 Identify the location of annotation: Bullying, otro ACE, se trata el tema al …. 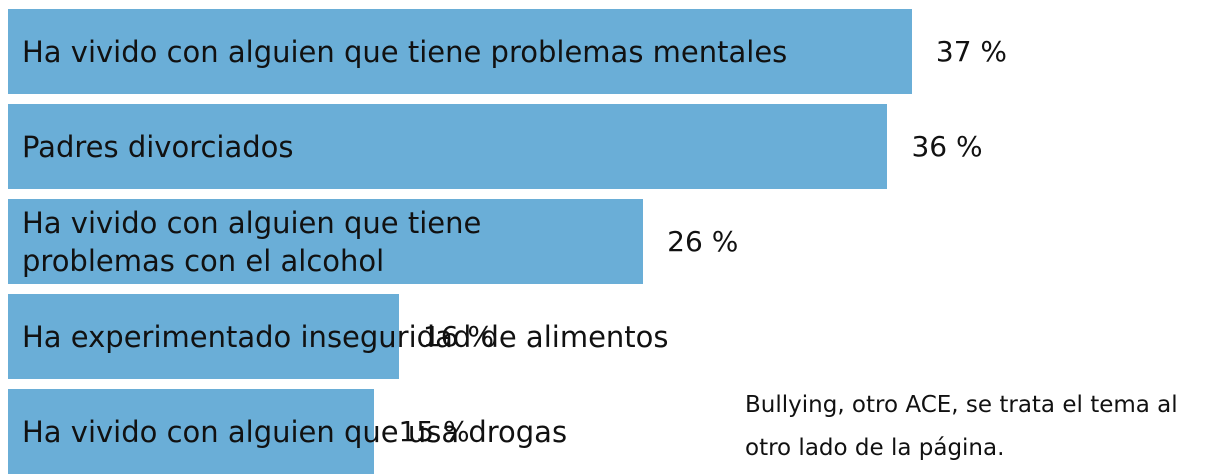
(961, 426).